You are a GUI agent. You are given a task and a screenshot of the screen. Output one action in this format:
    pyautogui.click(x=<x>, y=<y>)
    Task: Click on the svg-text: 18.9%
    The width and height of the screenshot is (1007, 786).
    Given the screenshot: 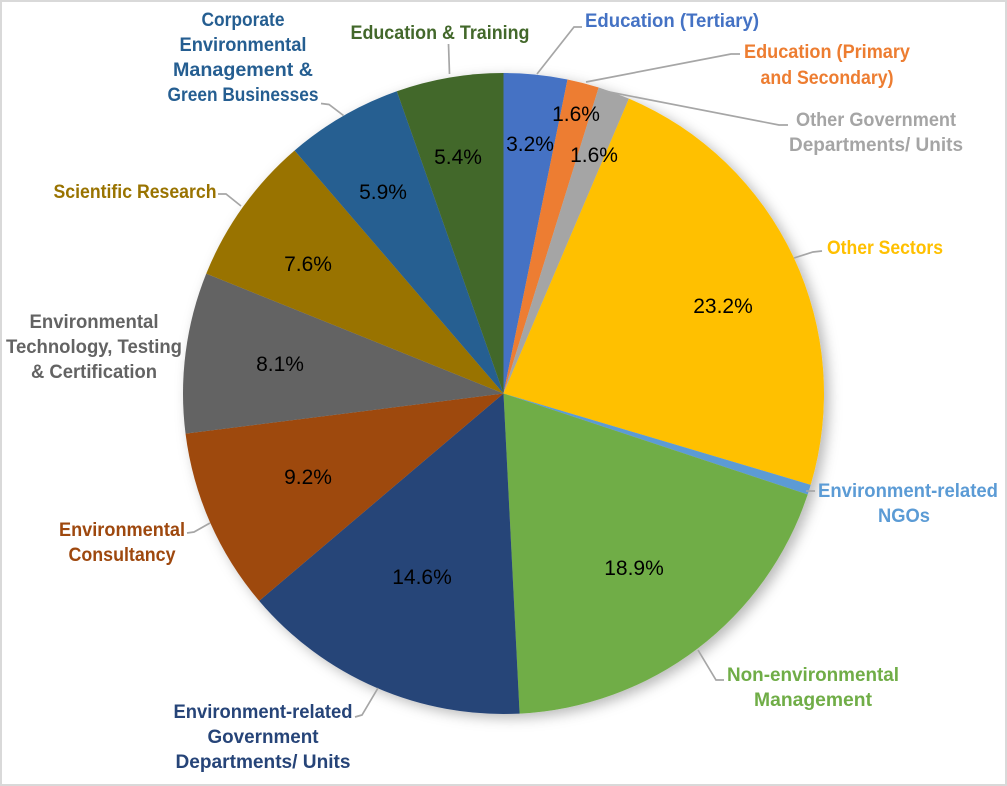 What is the action you would take?
    pyautogui.click(x=634, y=568)
    